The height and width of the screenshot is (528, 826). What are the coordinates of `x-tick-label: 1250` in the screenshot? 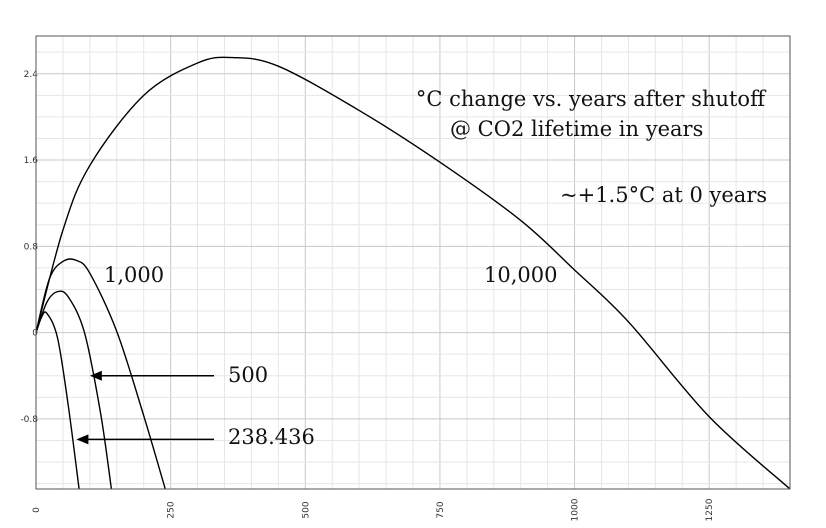 It's located at (710, 509).